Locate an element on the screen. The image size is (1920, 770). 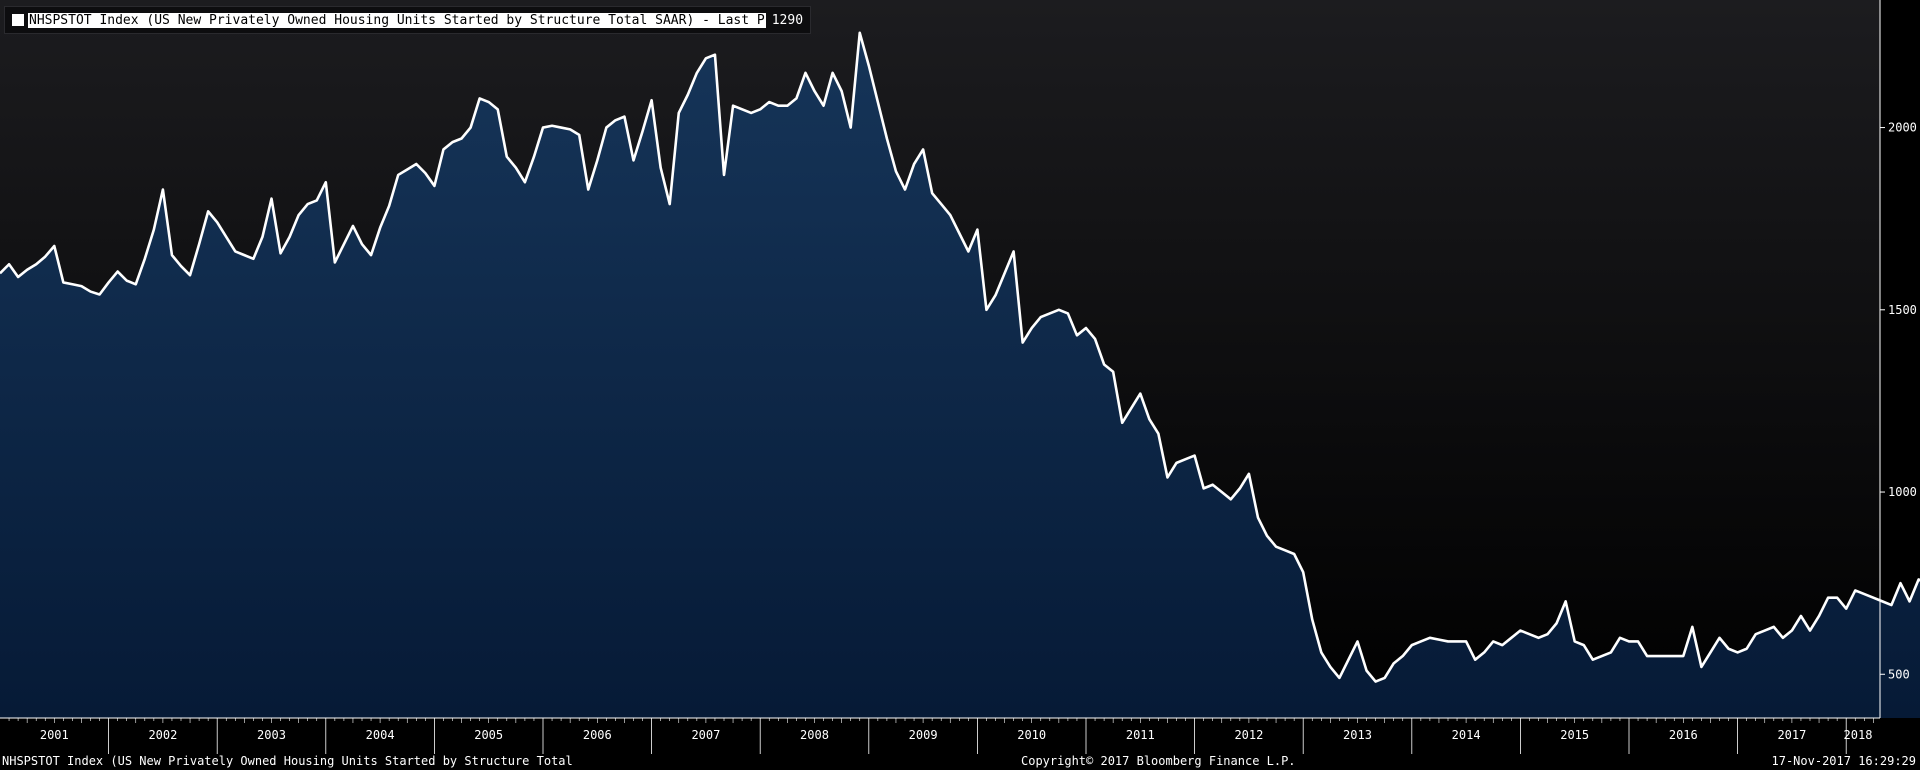
legend-last-value: 1290 is located at coordinates (787, 20).